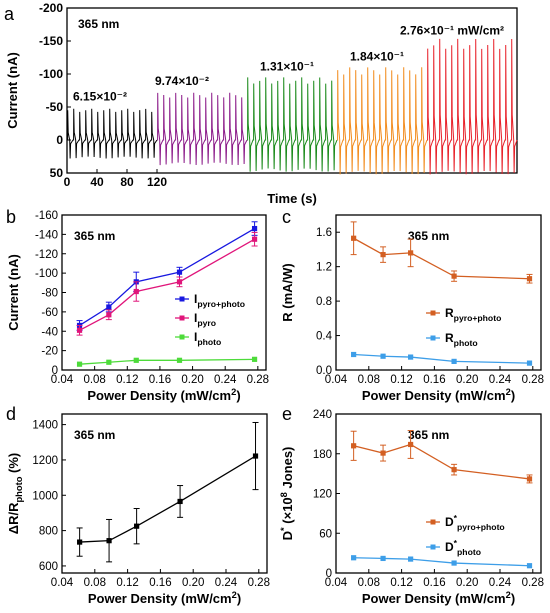 The image size is (550, 613). Describe the element at coordinates (377, 57) in the screenshot. I see `power-density-label: 1.84×10⁻¹` at that location.